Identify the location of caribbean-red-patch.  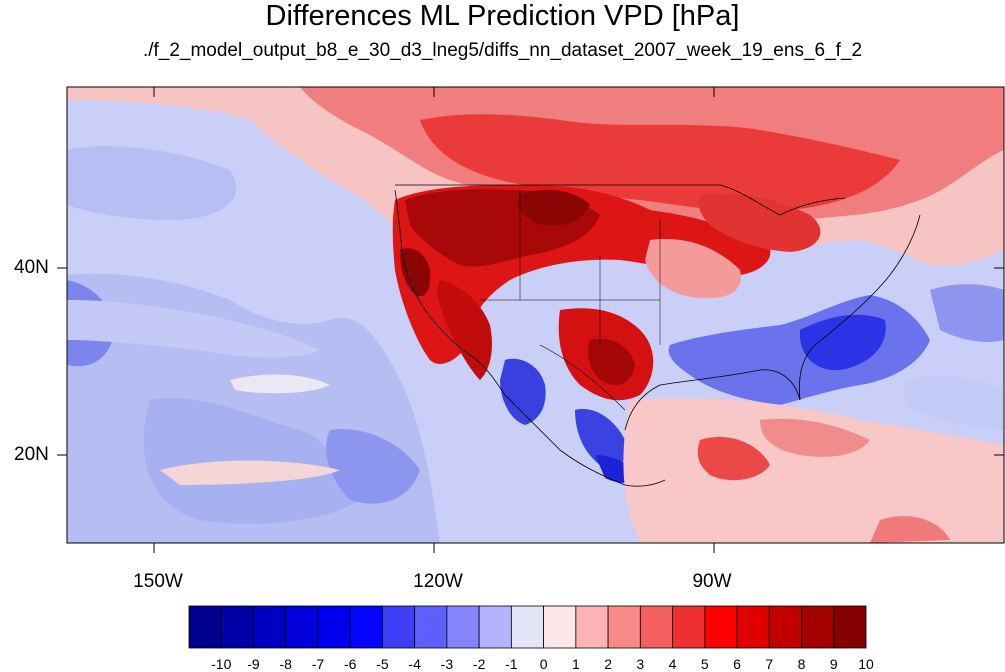
(733, 458).